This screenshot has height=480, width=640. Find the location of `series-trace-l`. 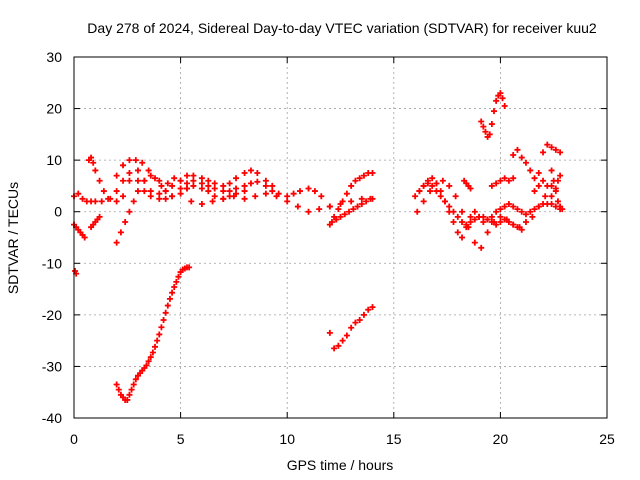

series-trace-l is located at coordinates (351, 328).